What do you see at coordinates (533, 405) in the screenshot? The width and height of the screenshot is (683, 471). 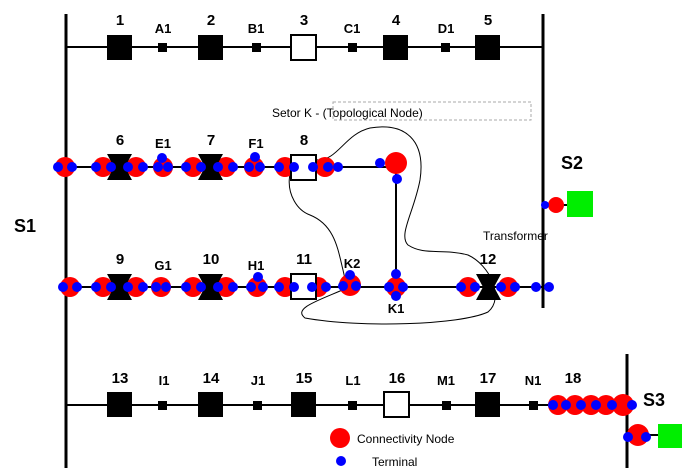 I see `node-n1` at bounding box center [533, 405].